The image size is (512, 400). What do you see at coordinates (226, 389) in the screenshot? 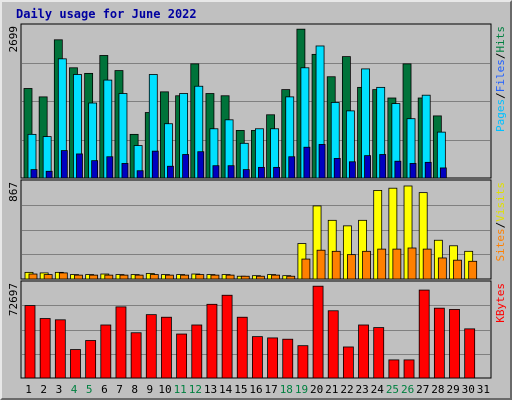
I see `x-day-label-14: 14` at bounding box center [226, 389].